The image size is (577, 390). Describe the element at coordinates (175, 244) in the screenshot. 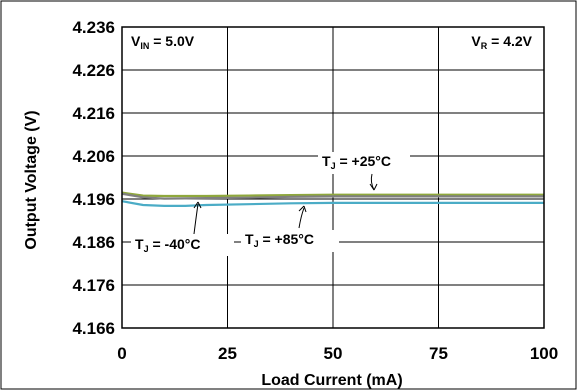

I see `minus40-rest: = -40°C` at that location.